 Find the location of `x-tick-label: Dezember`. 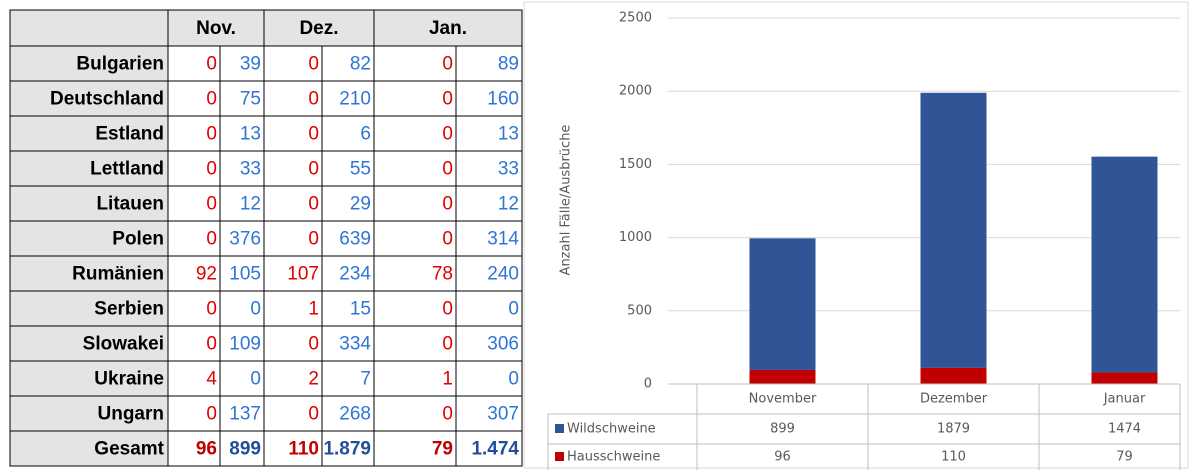

x-tick-label: Dezember is located at coordinates (954, 399).